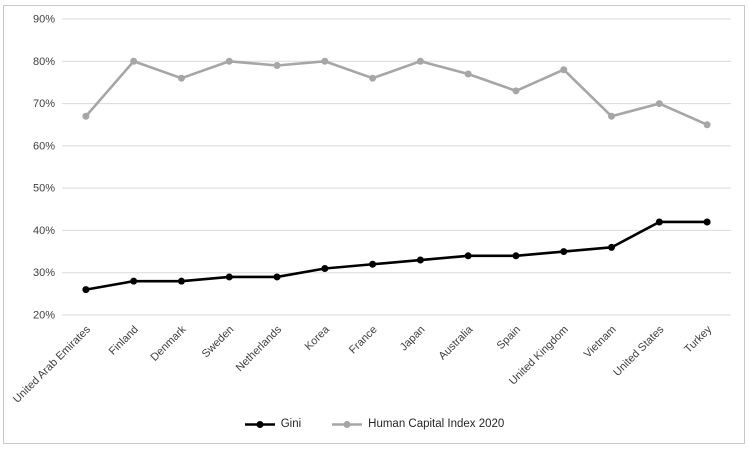  I want to click on chart-legend: Gini Human Capital Index 2020, so click(374, 424).